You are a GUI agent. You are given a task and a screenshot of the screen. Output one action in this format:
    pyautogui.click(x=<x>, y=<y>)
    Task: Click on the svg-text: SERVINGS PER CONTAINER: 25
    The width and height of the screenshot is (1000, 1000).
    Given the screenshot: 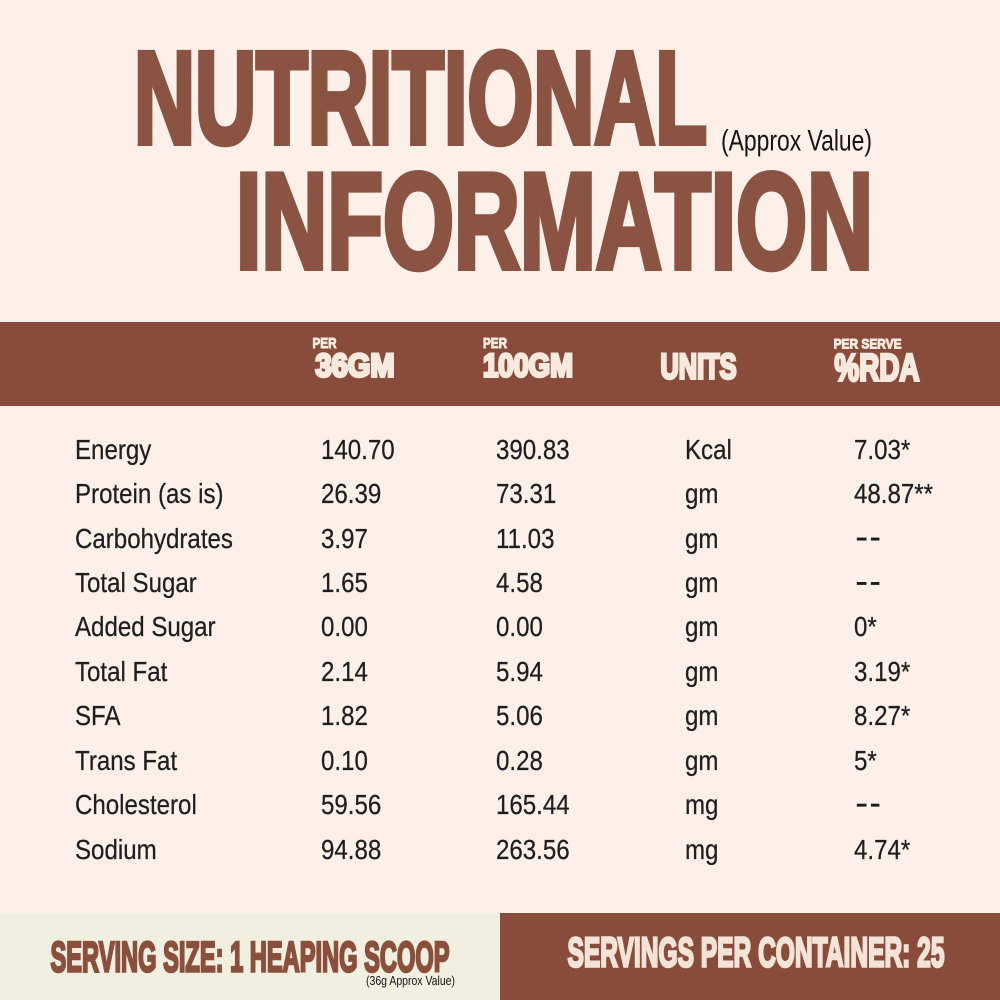 What is the action you would take?
    pyautogui.click(x=756, y=952)
    